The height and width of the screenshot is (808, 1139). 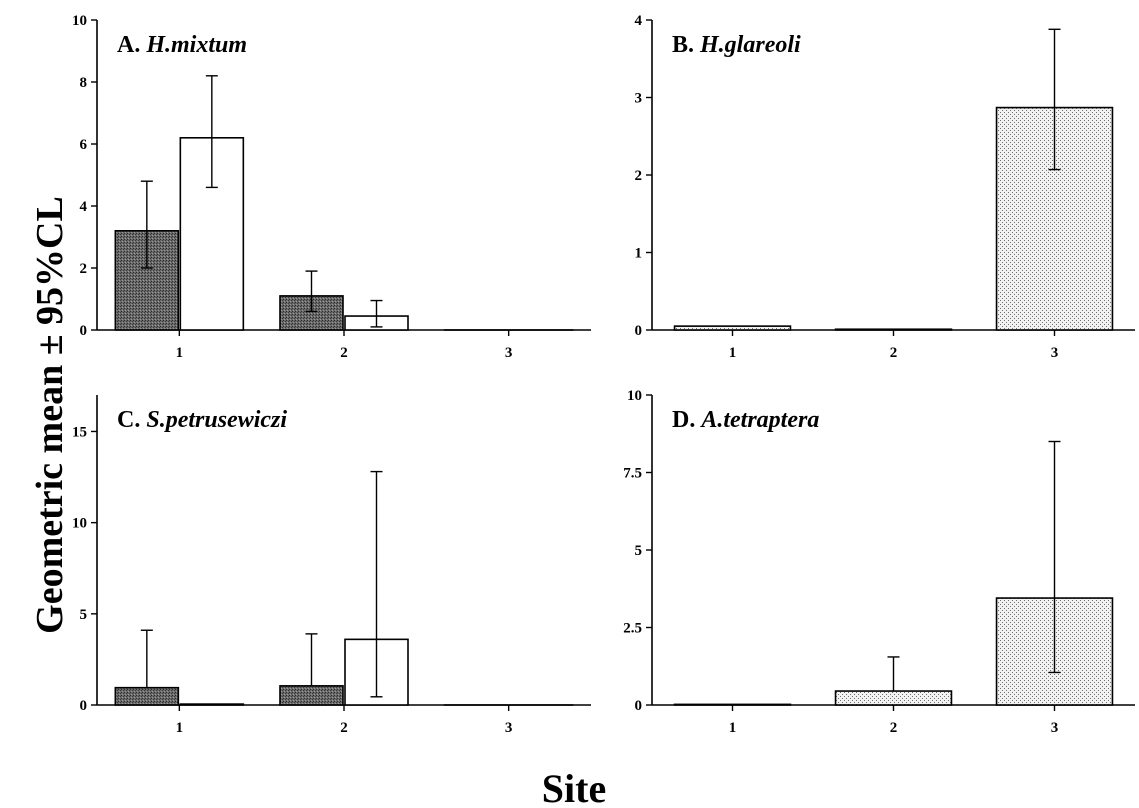 I want to click on panel-letter: C., so click(x=131, y=420).